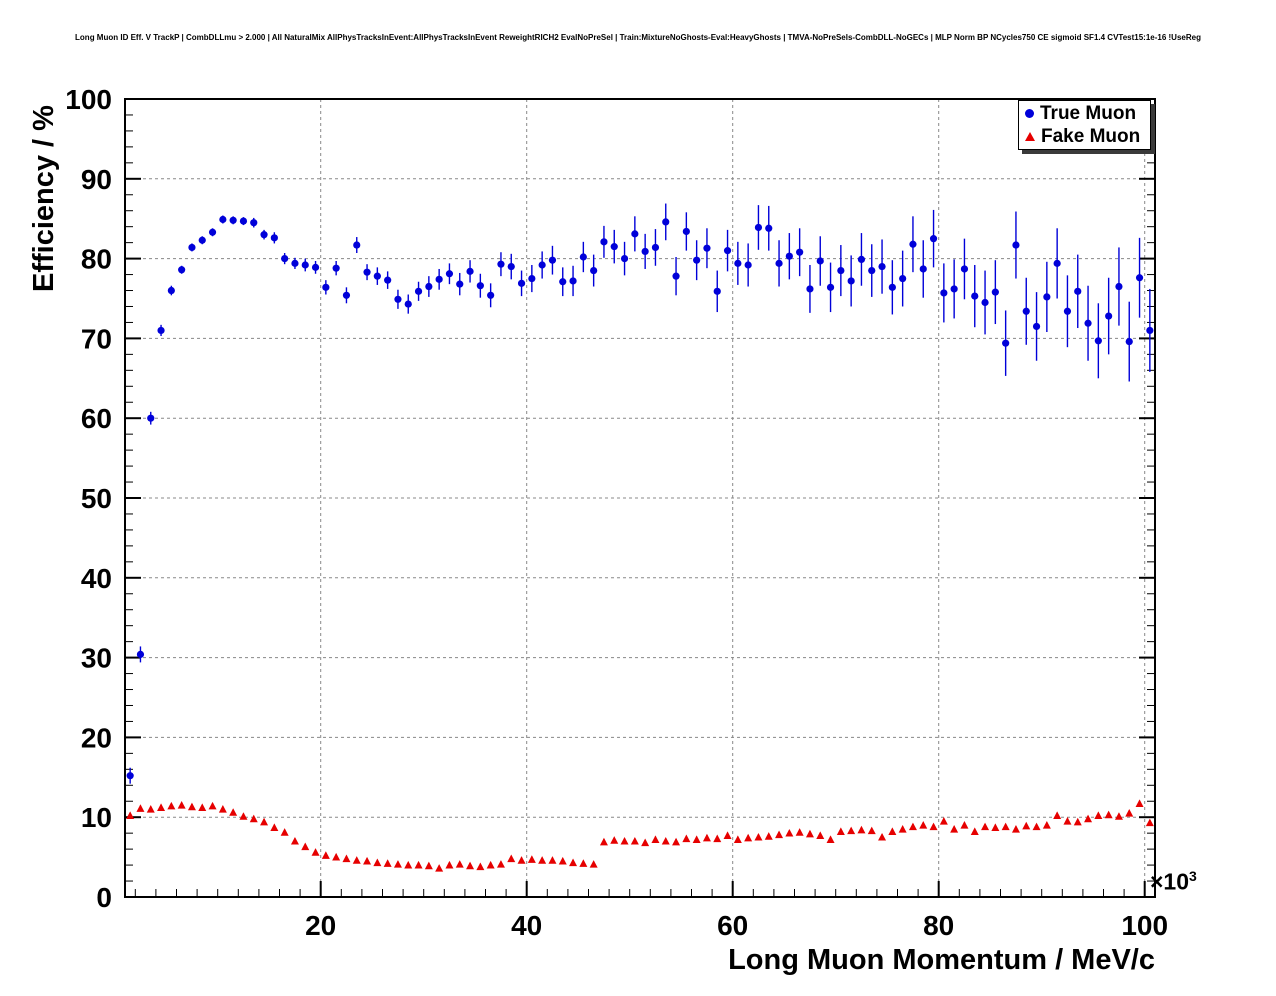 The height and width of the screenshot is (996, 1276). Describe the element at coordinates (938, 925) in the screenshot. I see `x-tick-label: 80` at that location.